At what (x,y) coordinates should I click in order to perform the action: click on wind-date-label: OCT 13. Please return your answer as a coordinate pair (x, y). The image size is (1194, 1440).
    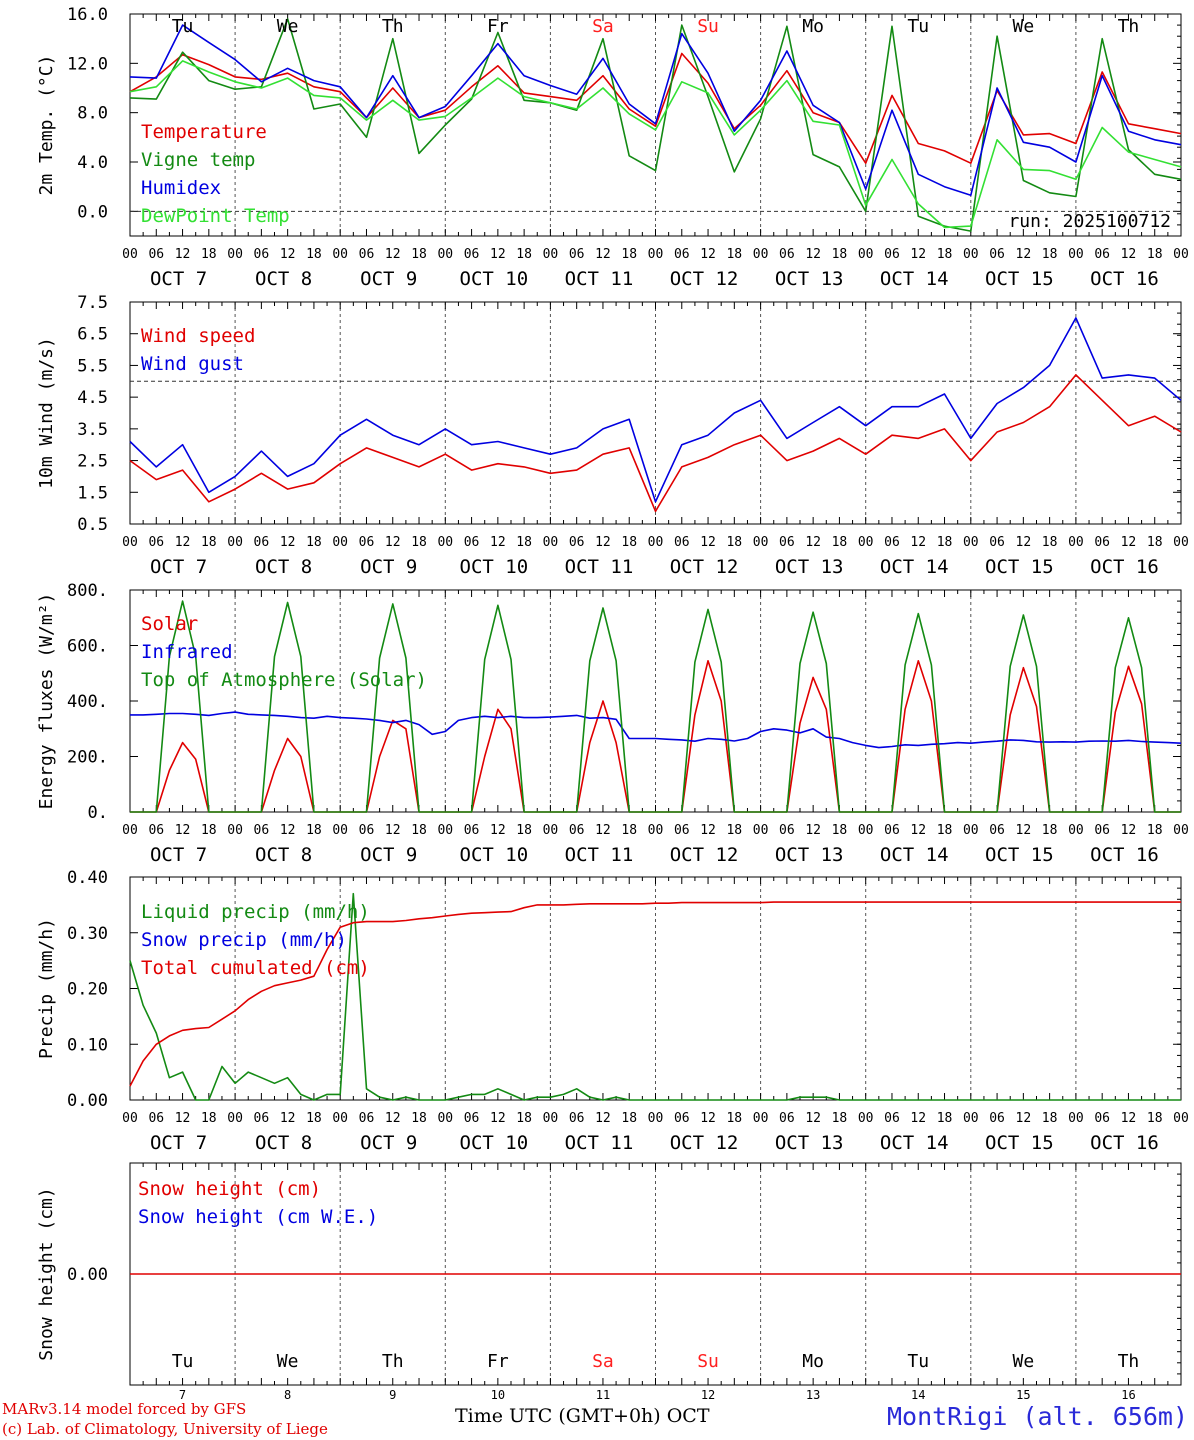
    Looking at the image, I should click on (809, 567).